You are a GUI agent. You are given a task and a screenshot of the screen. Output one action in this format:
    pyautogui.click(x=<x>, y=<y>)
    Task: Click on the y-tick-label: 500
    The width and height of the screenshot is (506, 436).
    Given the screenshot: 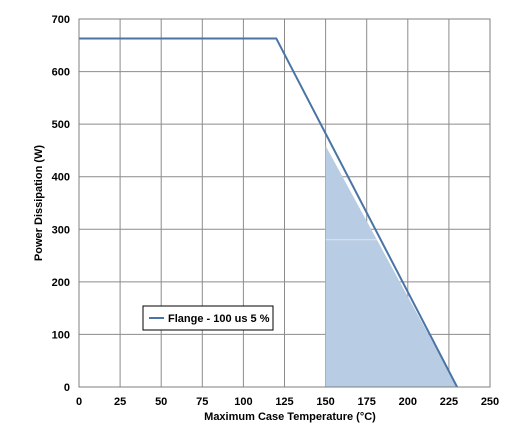 What is the action you would take?
    pyautogui.click(x=61, y=125)
    